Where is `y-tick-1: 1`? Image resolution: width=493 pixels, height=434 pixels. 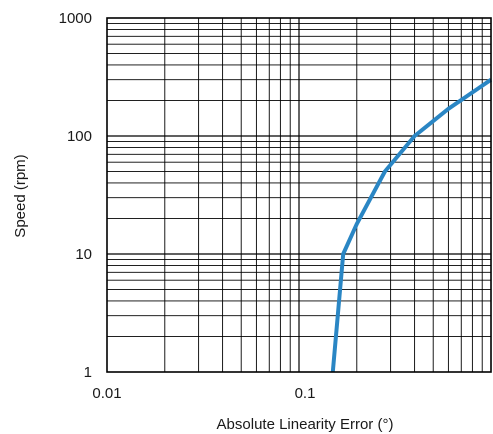 y-tick-1: 1 is located at coordinates (88, 372).